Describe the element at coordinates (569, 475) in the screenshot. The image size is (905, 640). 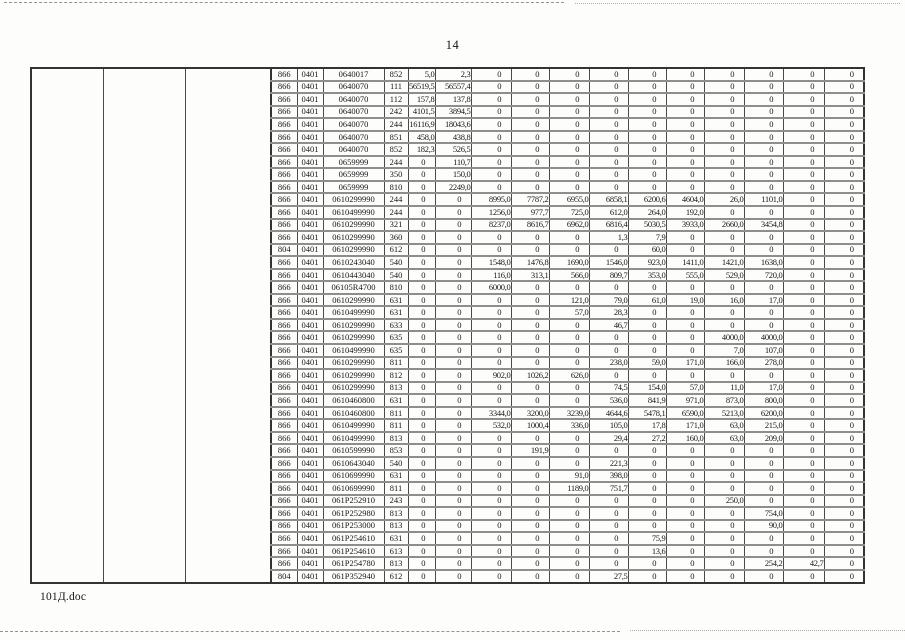
I see `table-cell: 91,0` at that location.